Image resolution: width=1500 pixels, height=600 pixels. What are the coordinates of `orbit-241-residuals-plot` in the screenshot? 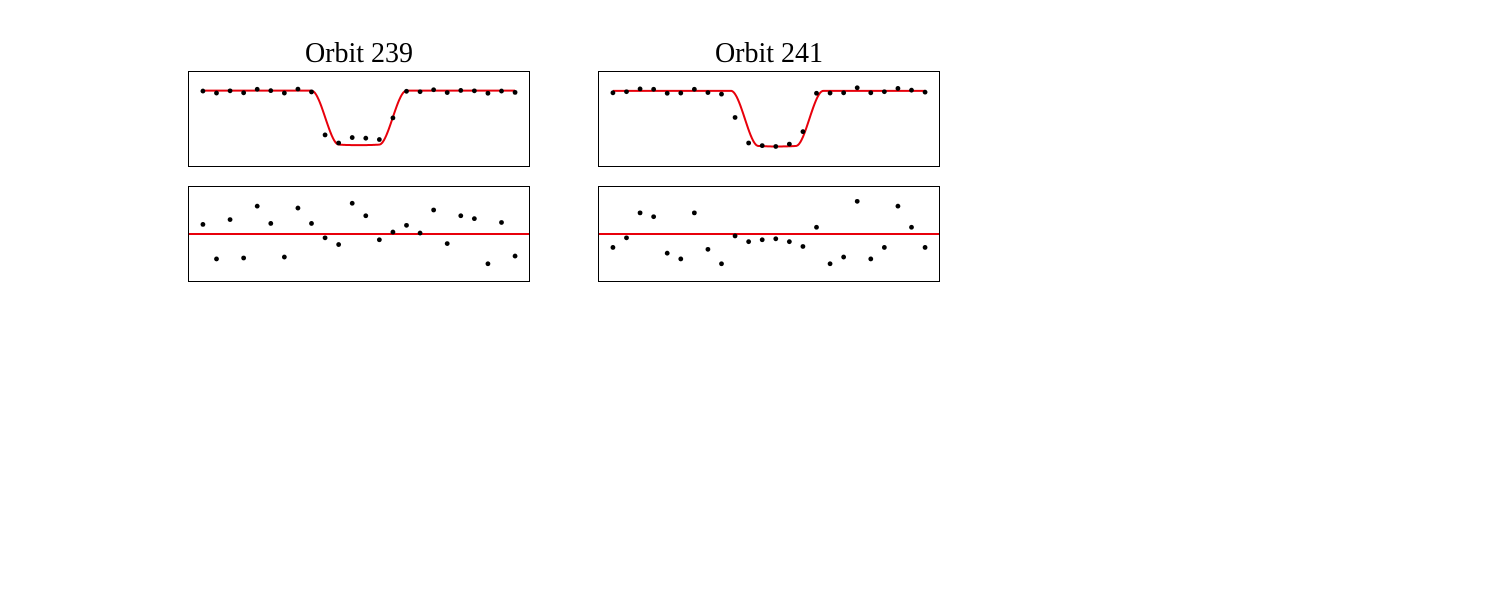 It's located at (769, 234).